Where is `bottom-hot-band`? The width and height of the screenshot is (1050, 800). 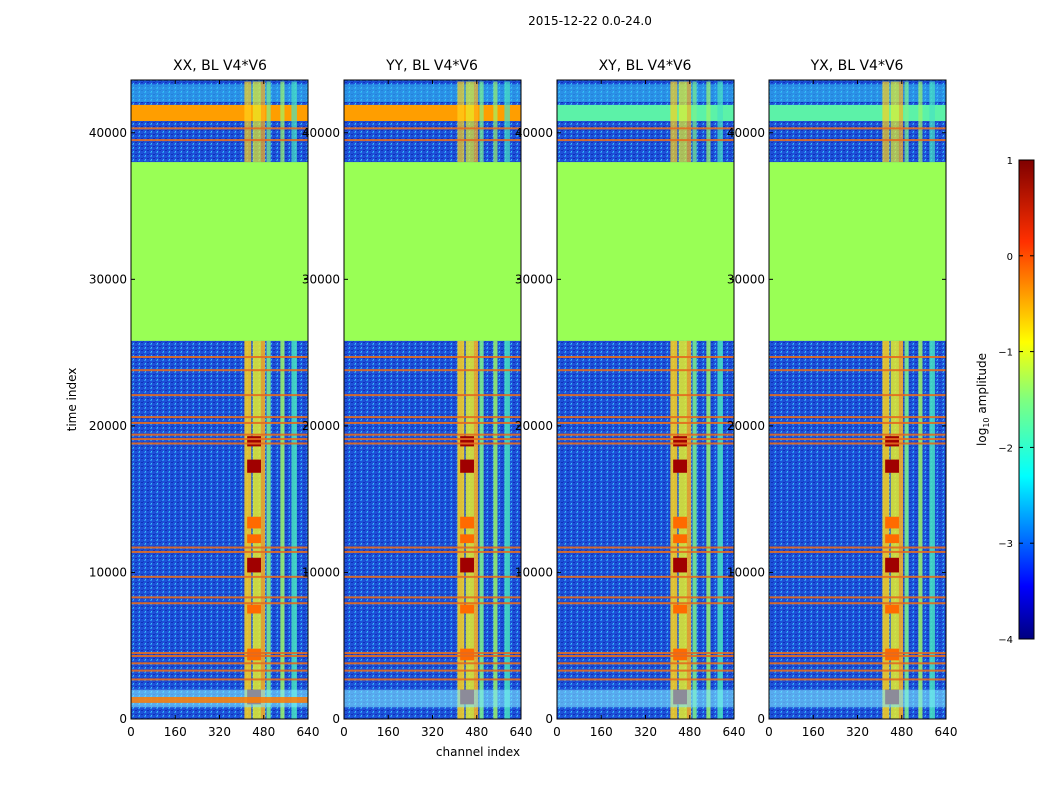
bottom-hot-band is located at coordinates (219, 700).